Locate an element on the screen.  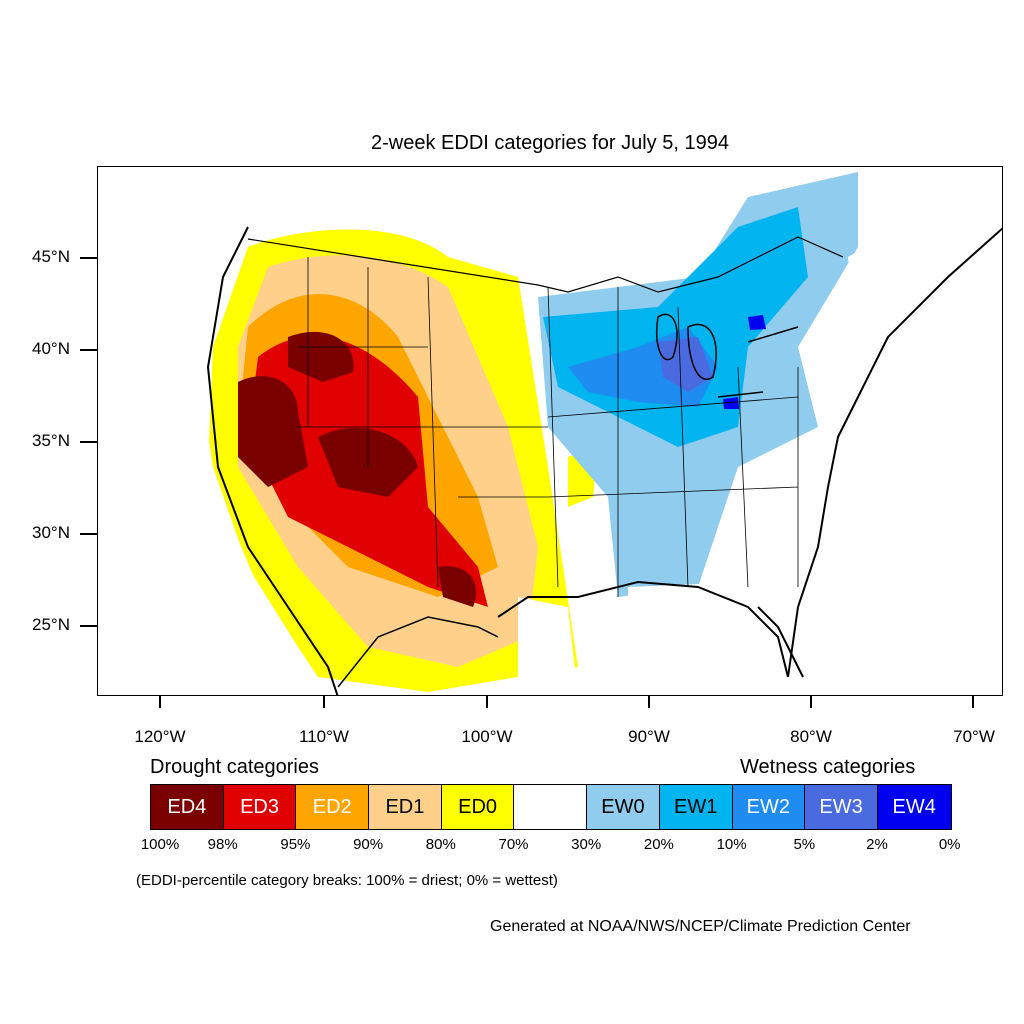
region-ed4-d is located at coordinates (457, 586).